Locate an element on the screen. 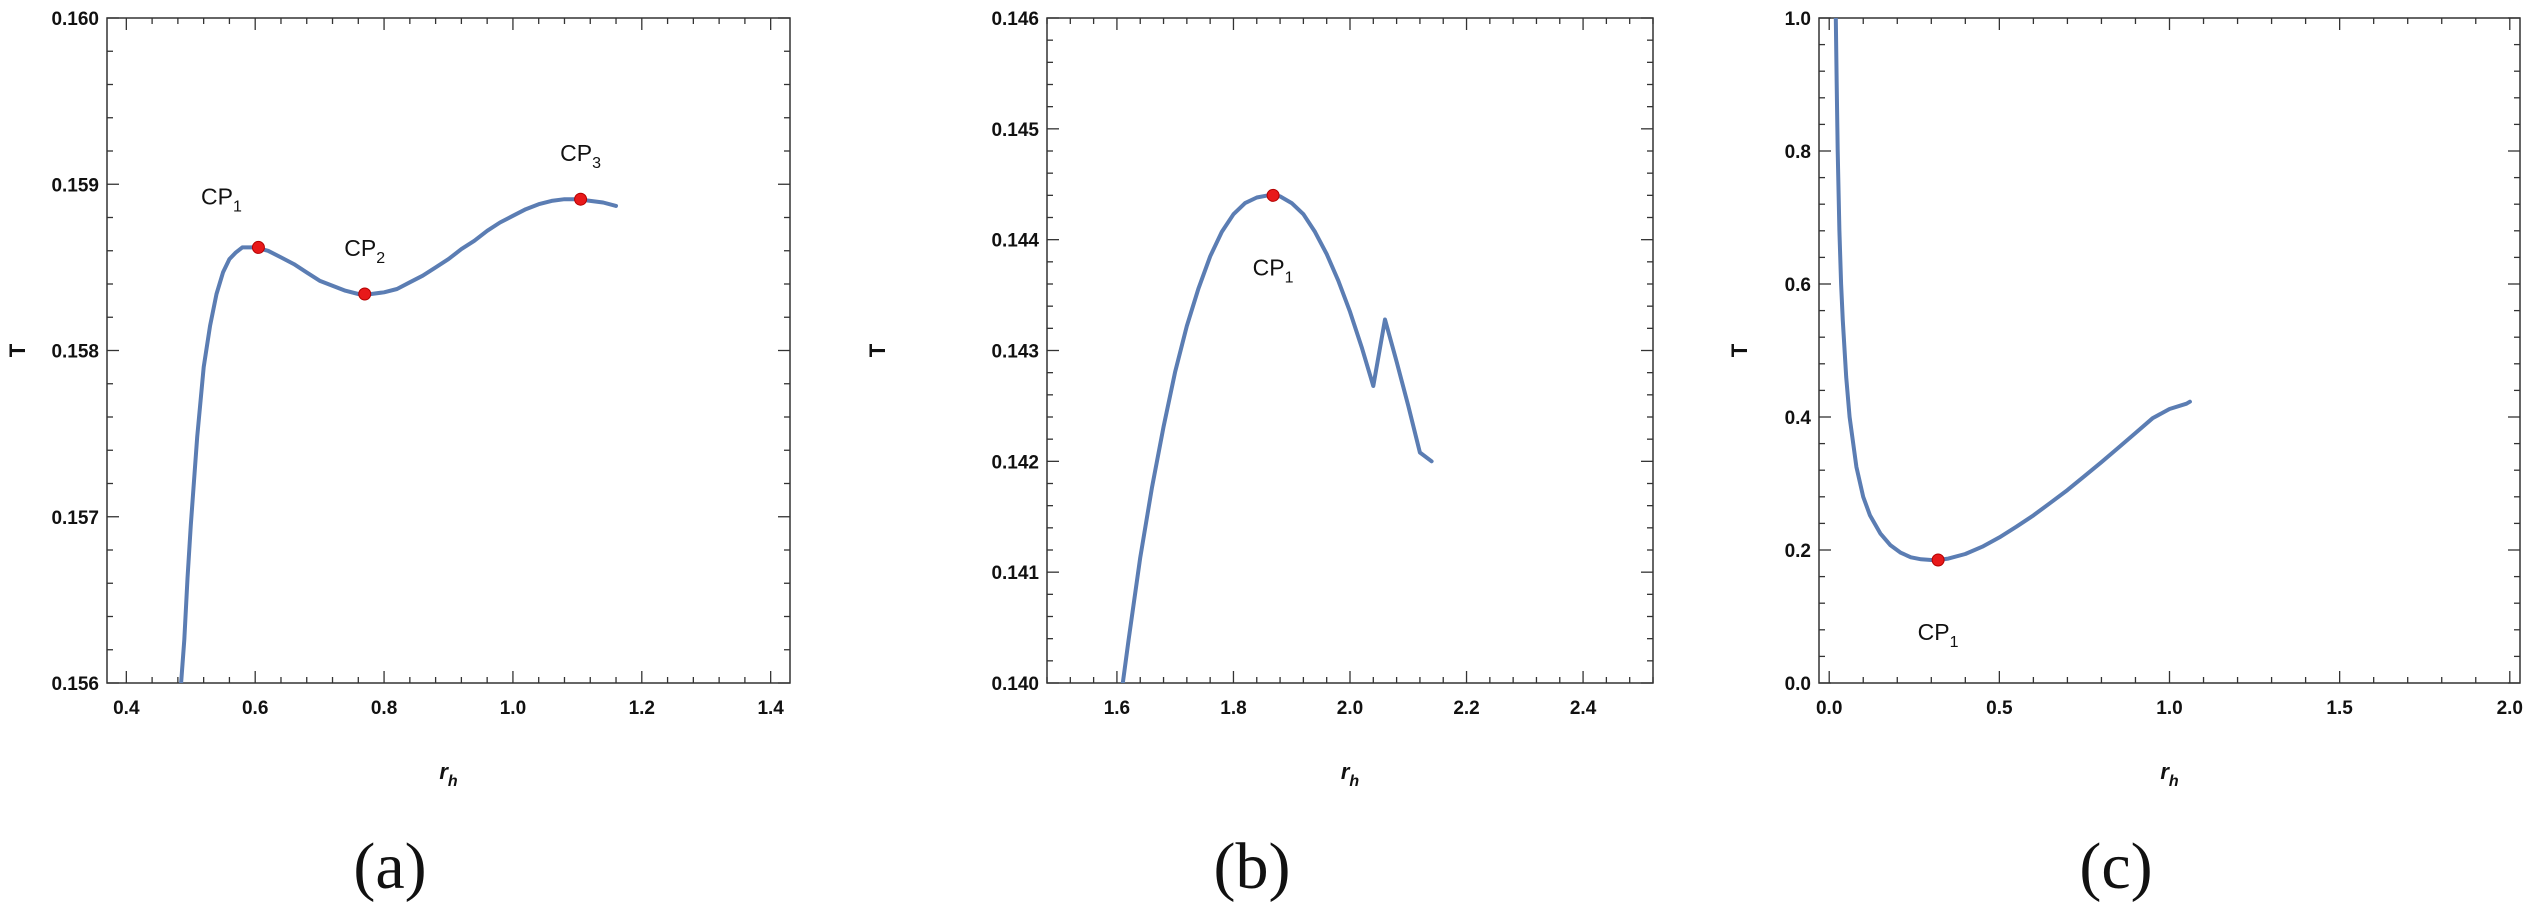 The height and width of the screenshot is (904, 2524). y-tick-label: 0.157 is located at coordinates (75, 518).